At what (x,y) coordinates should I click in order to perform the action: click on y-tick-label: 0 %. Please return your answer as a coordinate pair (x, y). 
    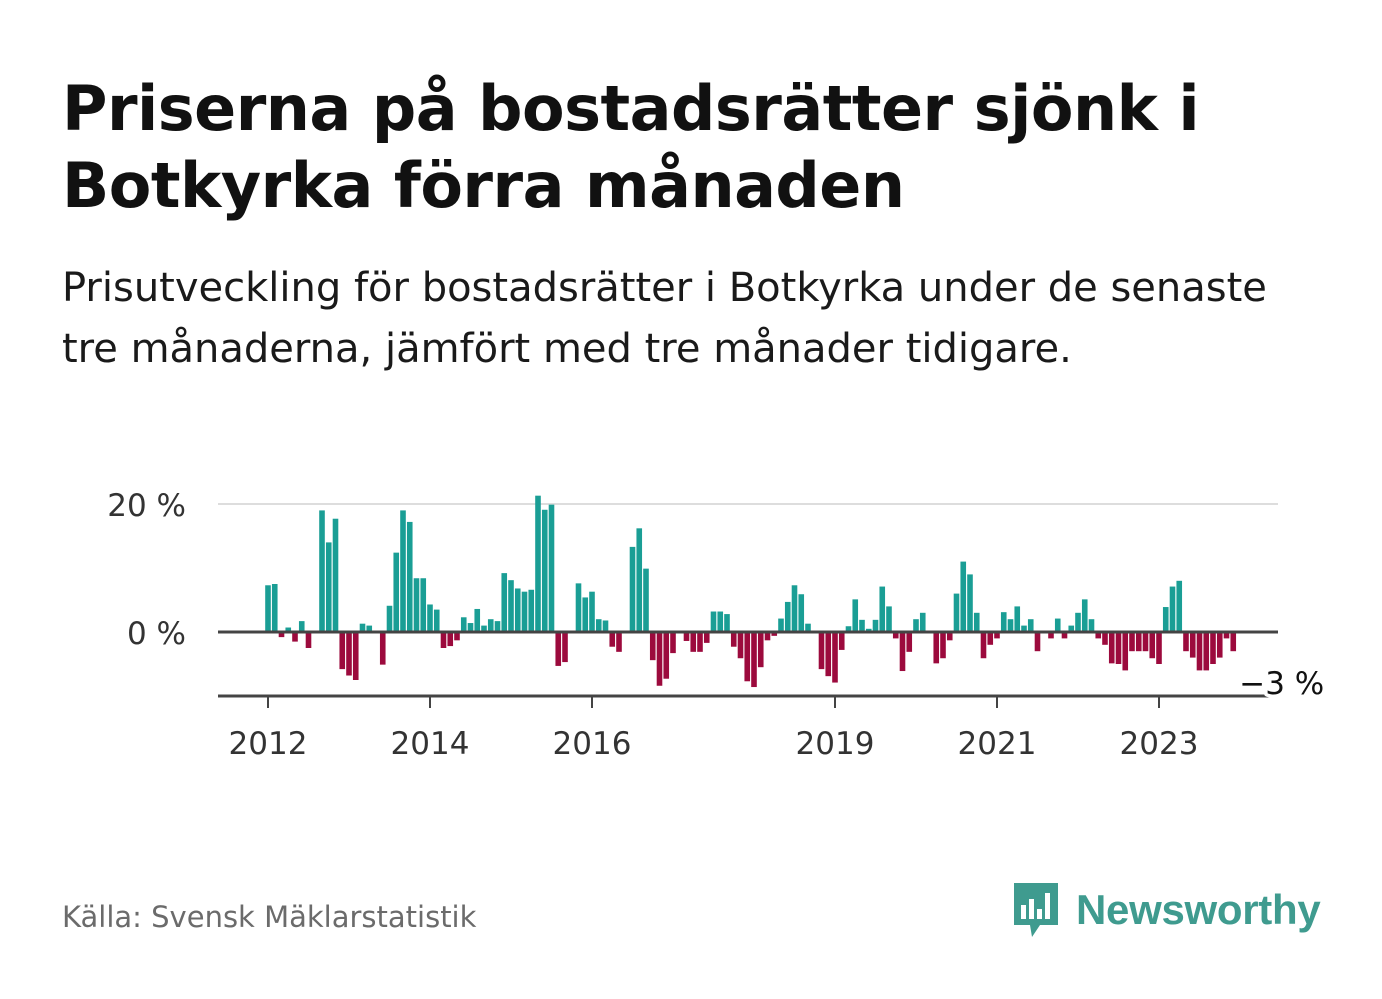
    Looking at the image, I should click on (156, 634).